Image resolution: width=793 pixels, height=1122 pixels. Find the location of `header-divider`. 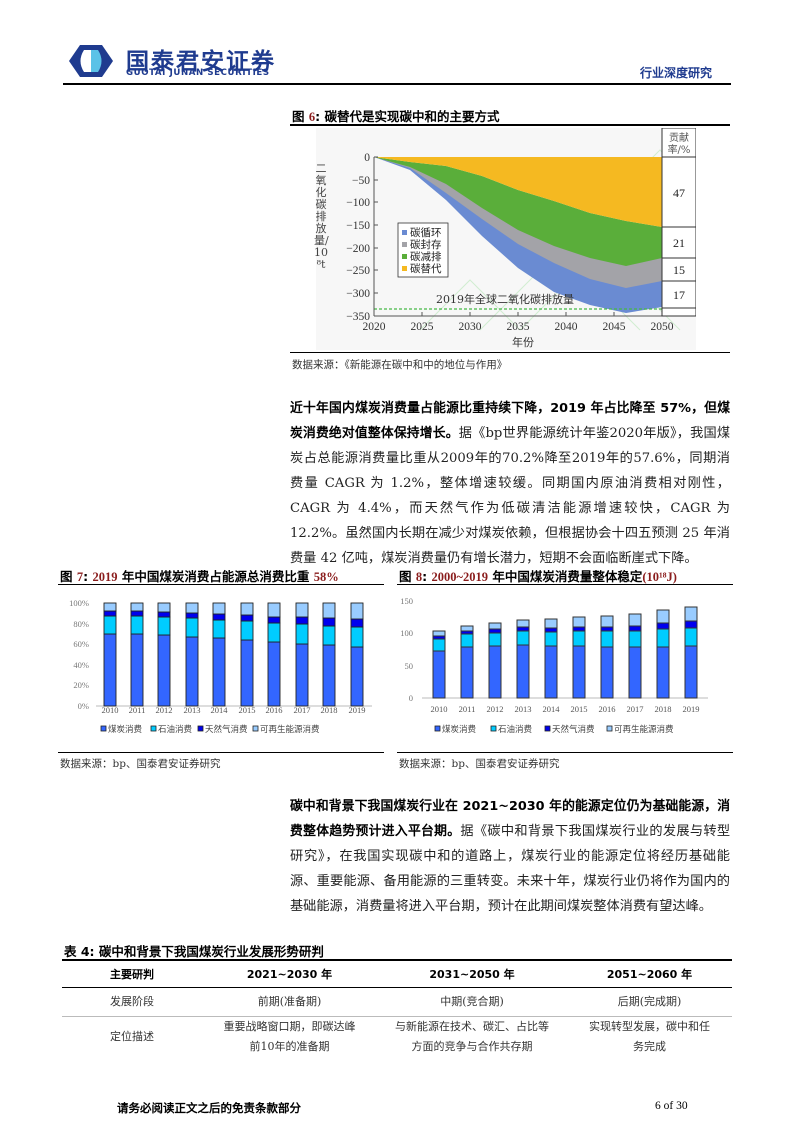

header-divider is located at coordinates (397, 84).